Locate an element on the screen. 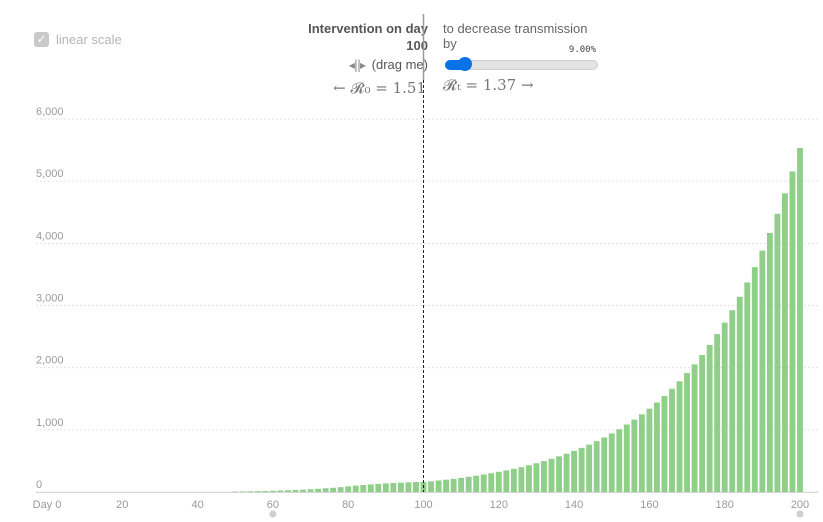 This screenshot has width=823, height=522. linear-scale-checkbox: ✓ is located at coordinates (41, 39).